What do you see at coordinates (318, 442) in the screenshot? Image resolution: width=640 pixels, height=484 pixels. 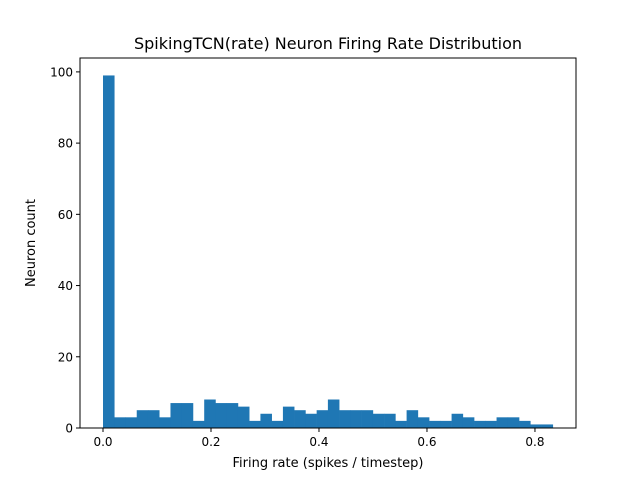 I see `x-tick-label: 0.4` at bounding box center [318, 442].